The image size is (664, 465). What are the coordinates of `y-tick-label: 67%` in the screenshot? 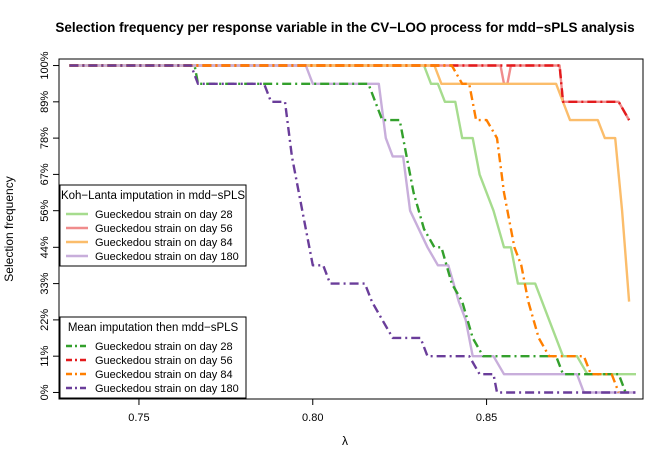 It's located at (45, 174).